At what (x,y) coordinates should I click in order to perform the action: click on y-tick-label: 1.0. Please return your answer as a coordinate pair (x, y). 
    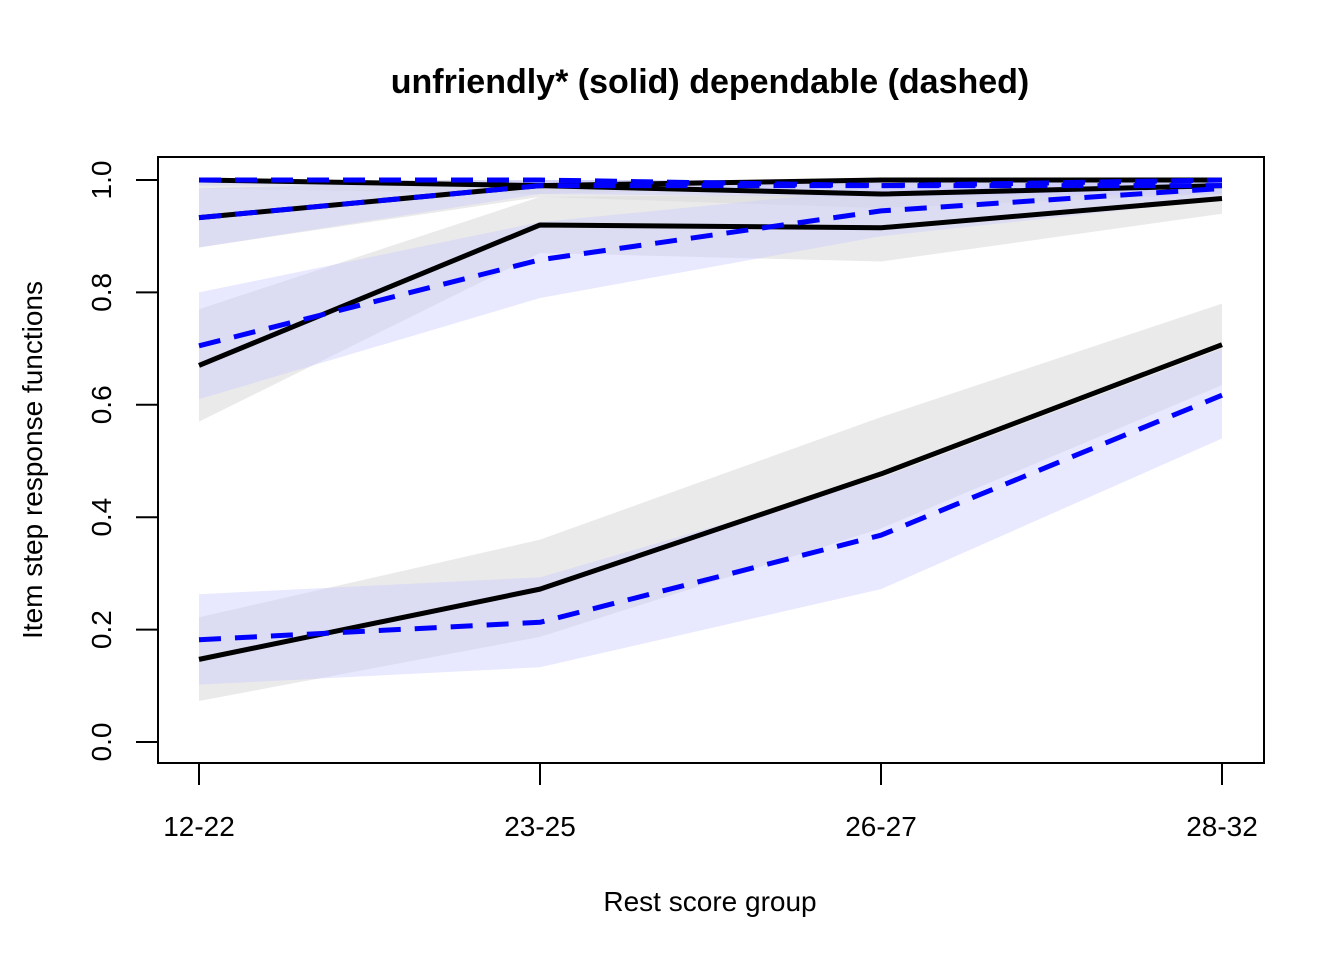
    Looking at the image, I should click on (101, 180).